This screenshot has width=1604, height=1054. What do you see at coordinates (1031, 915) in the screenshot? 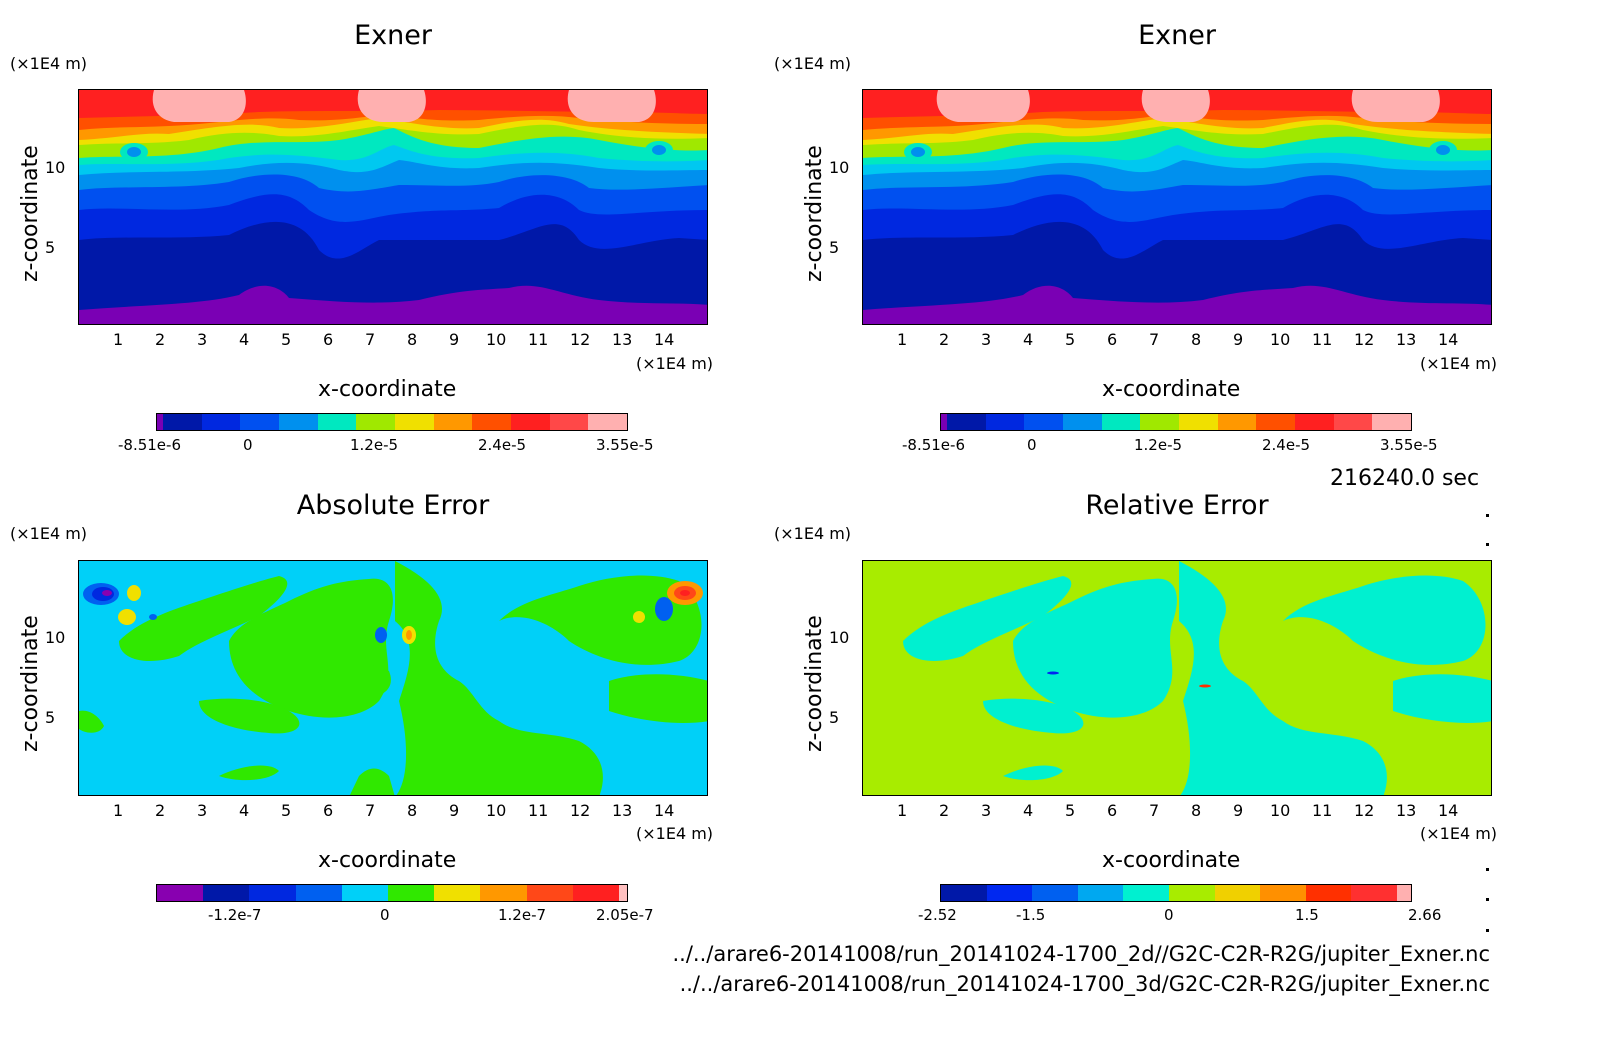
I see `colorbar-label: -1.5` at bounding box center [1031, 915].